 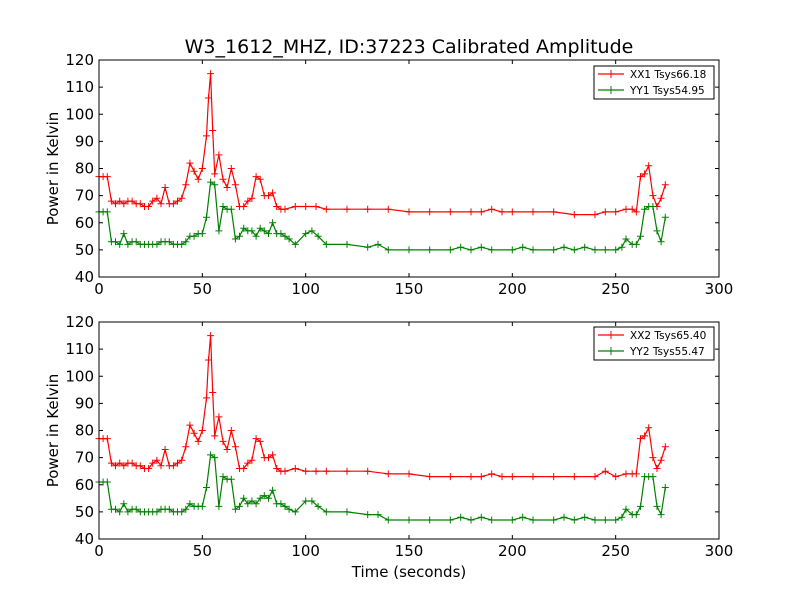 What do you see at coordinates (53, 169) in the screenshot?
I see `top-y-axis-label: Power in Kelvin` at bounding box center [53, 169].